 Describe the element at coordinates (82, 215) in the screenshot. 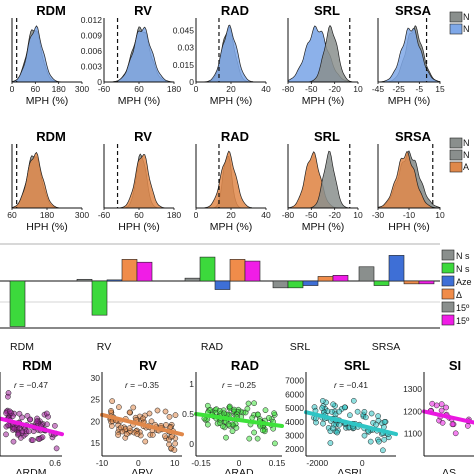

I see `x-tick-label: 300` at that location.